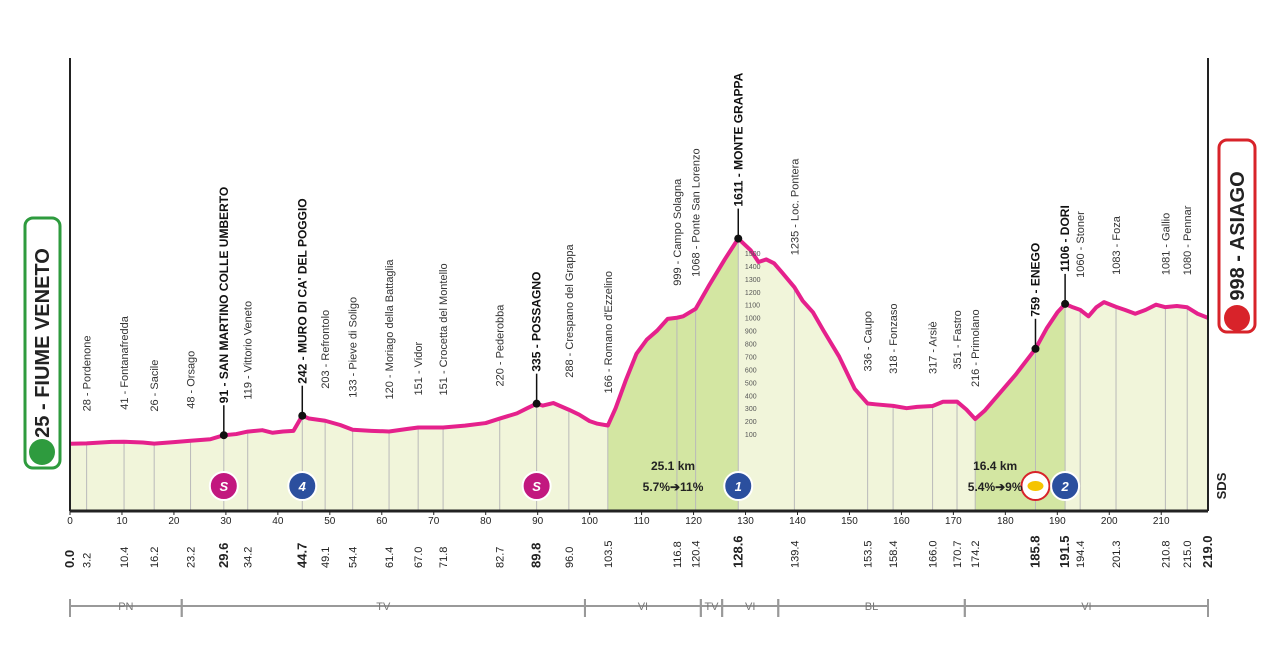 The image size is (1280, 670). What do you see at coordinates (326, 349) in the screenshot?
I see `waypoint-label: 203 - Refrontolo` at bounding box center [326, 349].